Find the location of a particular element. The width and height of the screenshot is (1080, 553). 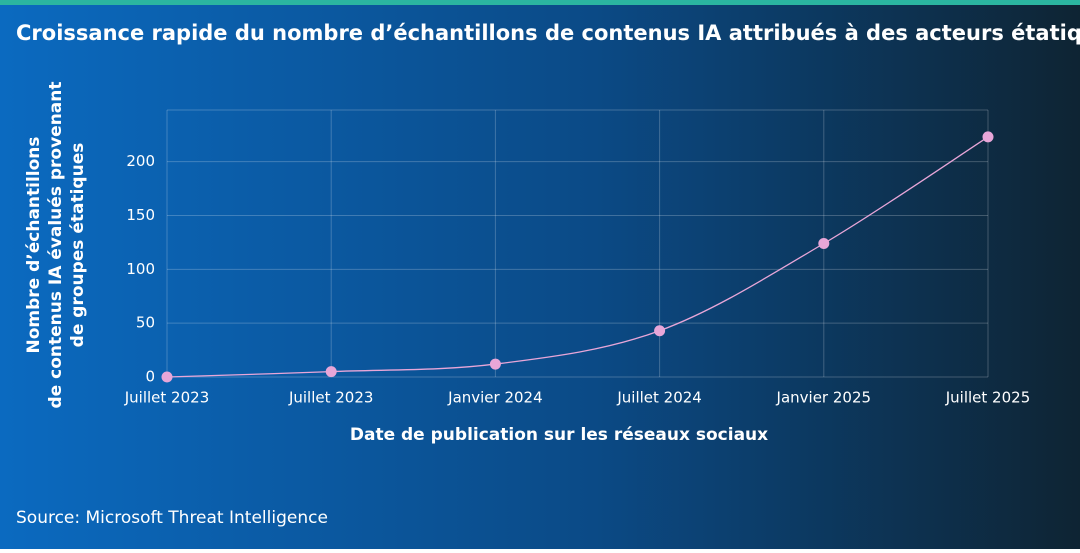

x-tick-label: Janvier 2024 is located at coordinates (495, 398).